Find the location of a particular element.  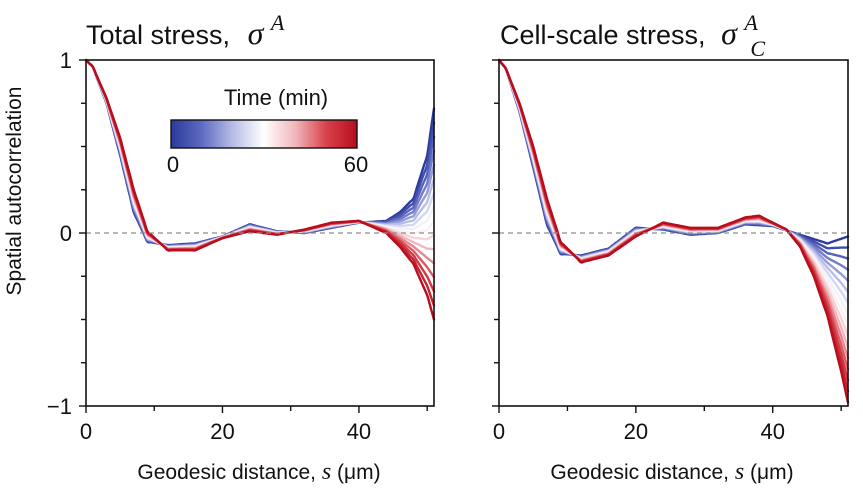

colorbar-max-label: 60 is located at coordinates (356, 164).